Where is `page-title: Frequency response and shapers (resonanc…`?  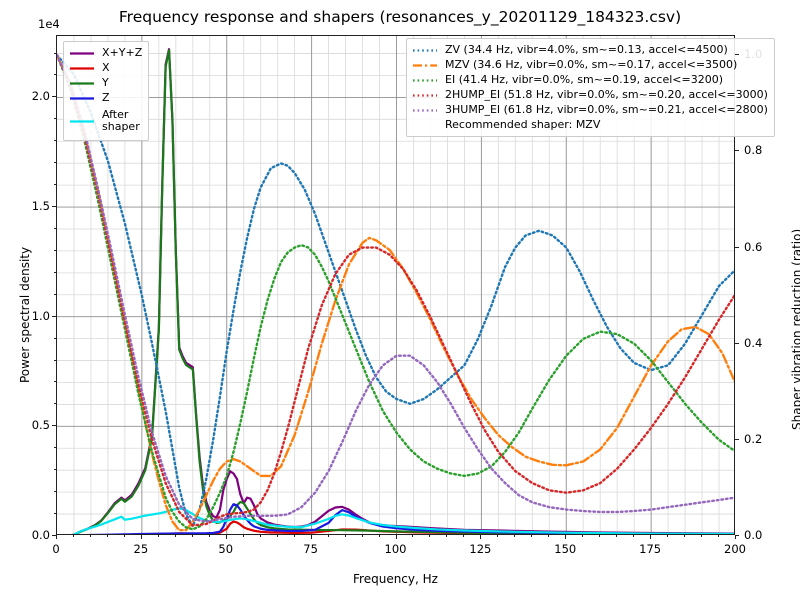 page-title: Frequency response and shapers (resonanc… is located at coordinates (400, 17).